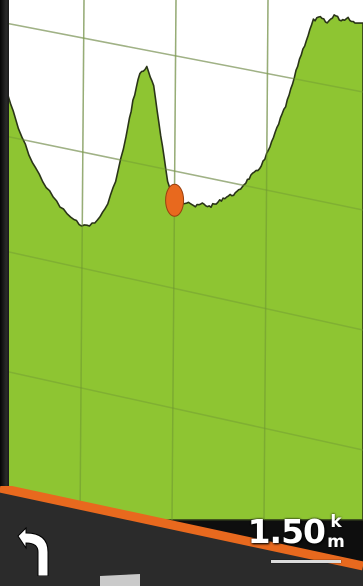 The image size is (363, 586). What do you see at coordinates (286, 531) in the screenshot?
I see `zoom-value: 1.50` at bounding box center [286, 531].